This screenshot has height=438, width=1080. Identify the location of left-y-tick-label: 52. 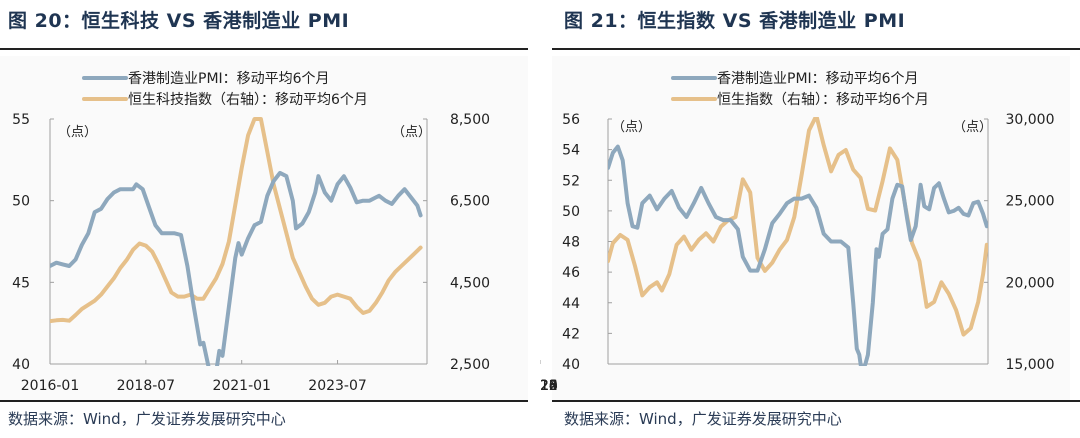
(571, 181).